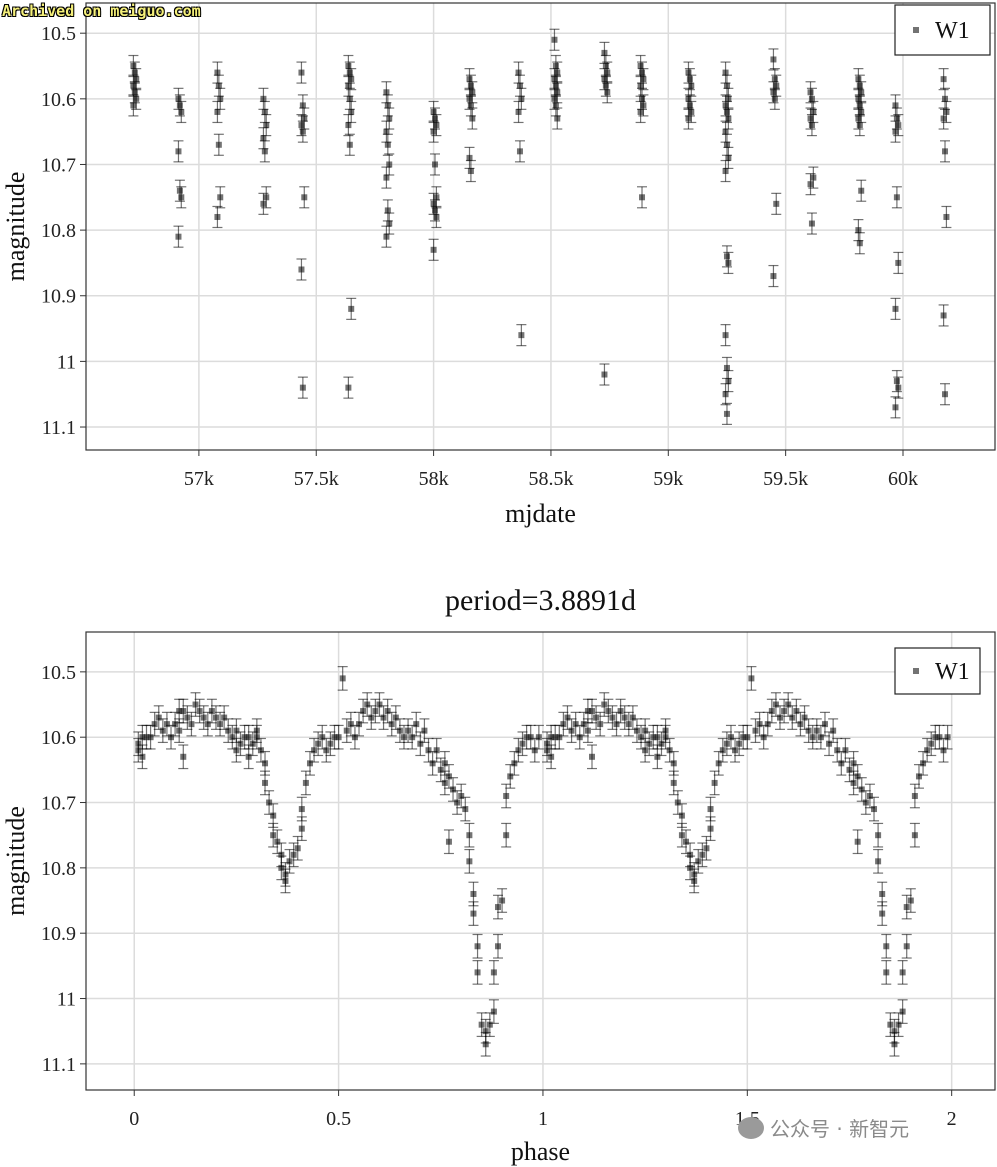 The width and height of the screenshot is (997, 1167). What do you see at coordinates (952, 1119) in the screenshot?
I see `x-tick-label: 2` at bounding box center [952, 1119].